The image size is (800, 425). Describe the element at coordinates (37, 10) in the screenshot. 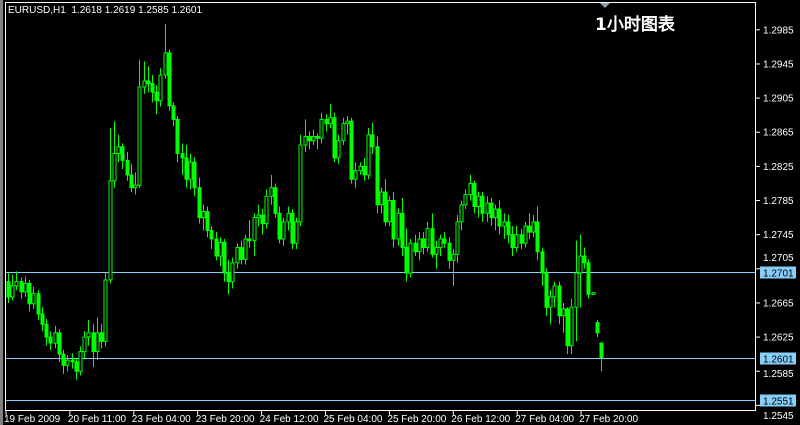

I see `symbol-label: EURUSD,H1` at that location.